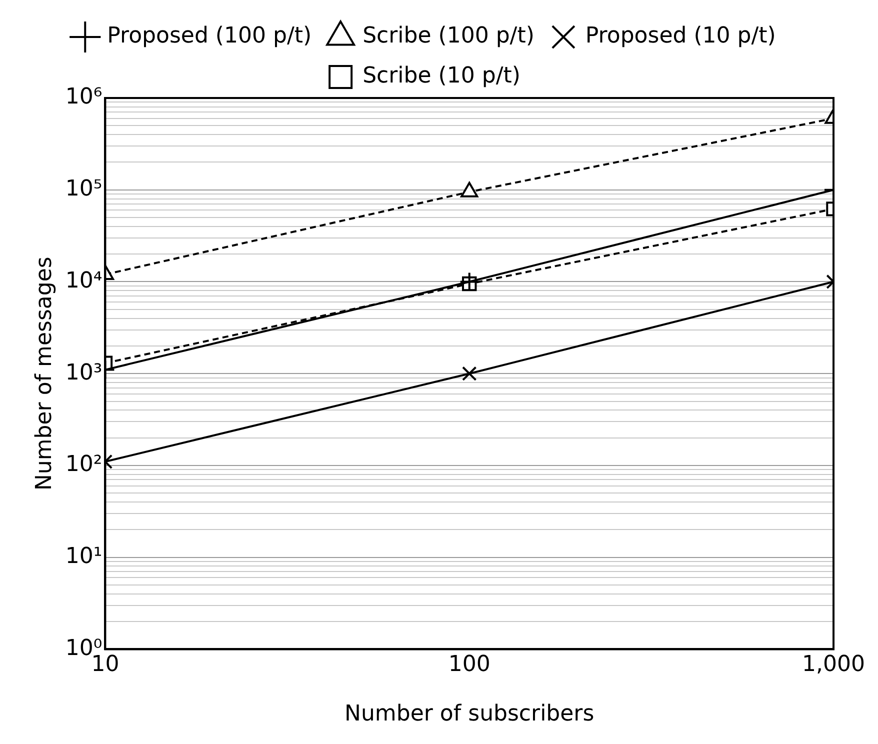 Image resolution: width=878 pixels, height=744 pixels. I want to click on y-tick-label: 10⁴, so click(83, 281).